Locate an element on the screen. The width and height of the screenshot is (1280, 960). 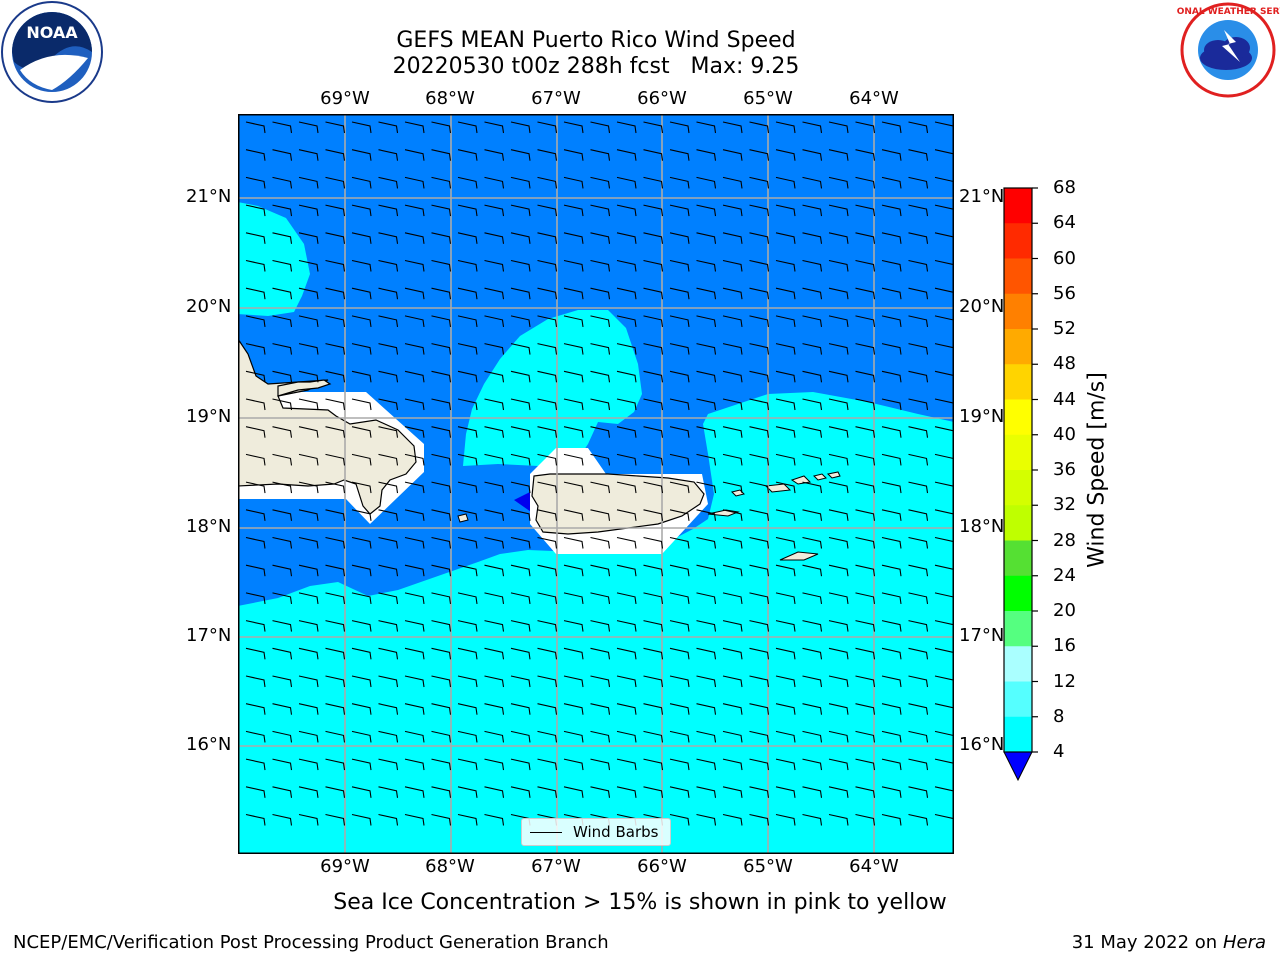
lon-label-top: 67°W is located at coordinates (556, 98).